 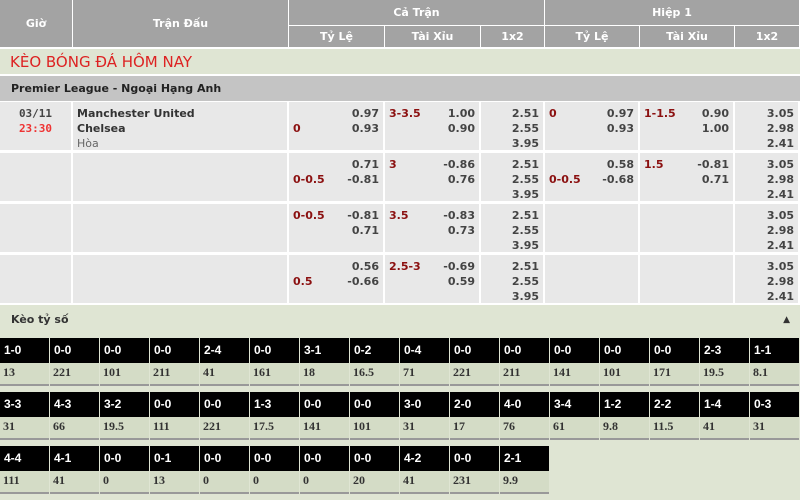 What do you see at coordinates (74, 416) in the screenshot?
I see `correct-score-item: 4-3 66` at bounding box center [74, 416].